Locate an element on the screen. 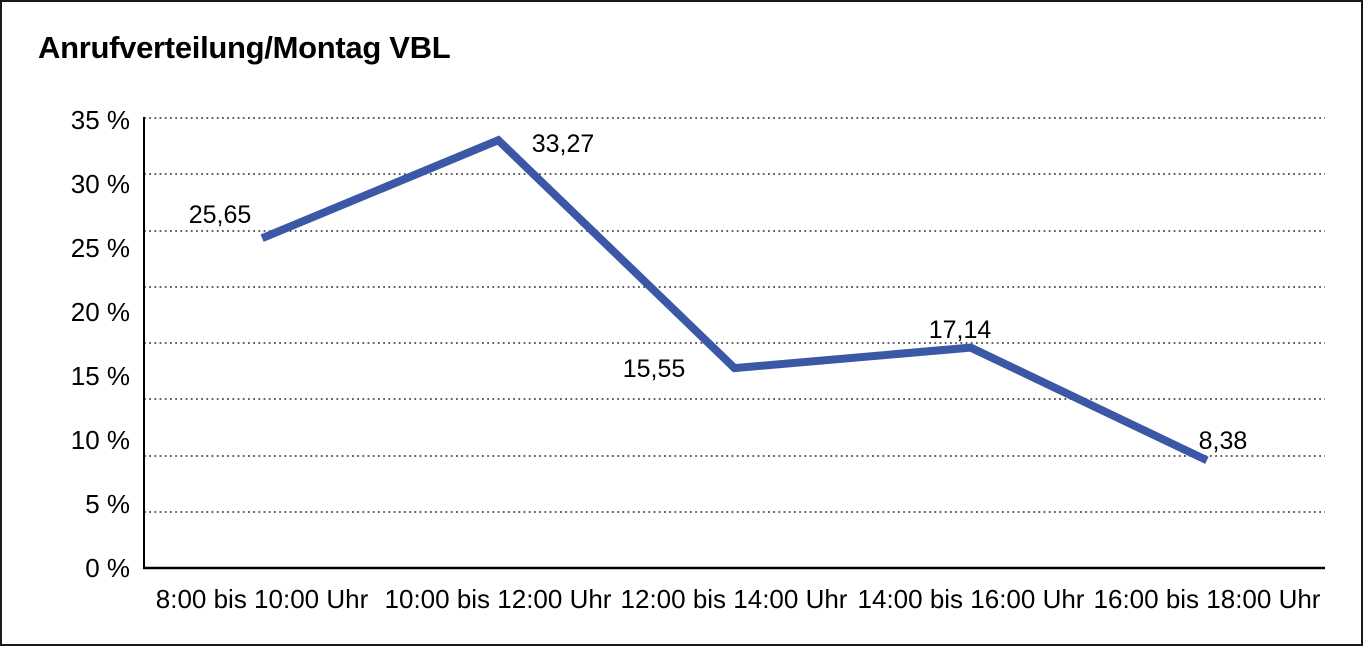 The image size is (1363, 646). y-axis-tick-label: 25 % is located at coordinates (100, 248).